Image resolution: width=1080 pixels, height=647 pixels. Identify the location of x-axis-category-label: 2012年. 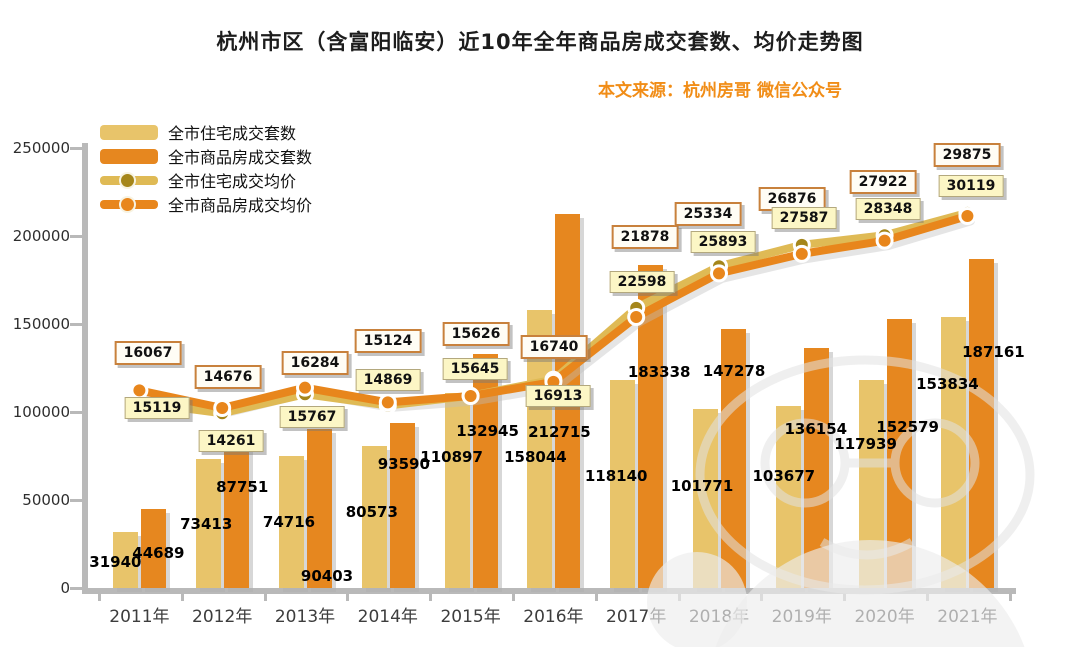
(222, 617).